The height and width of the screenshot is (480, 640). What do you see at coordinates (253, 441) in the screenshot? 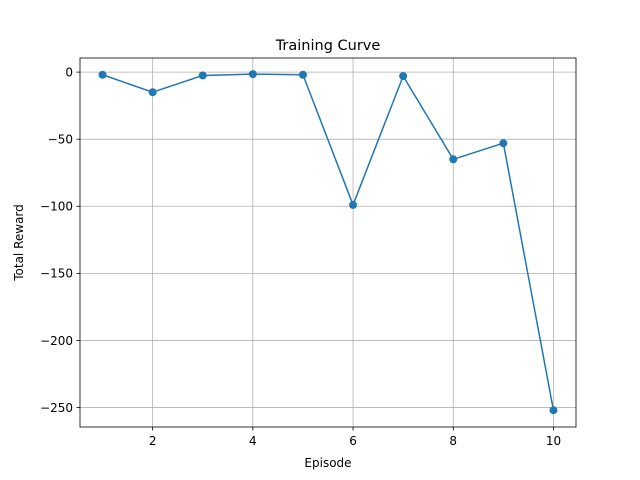
I see `x-tick-label: 4` at bounding box center [253, 441].